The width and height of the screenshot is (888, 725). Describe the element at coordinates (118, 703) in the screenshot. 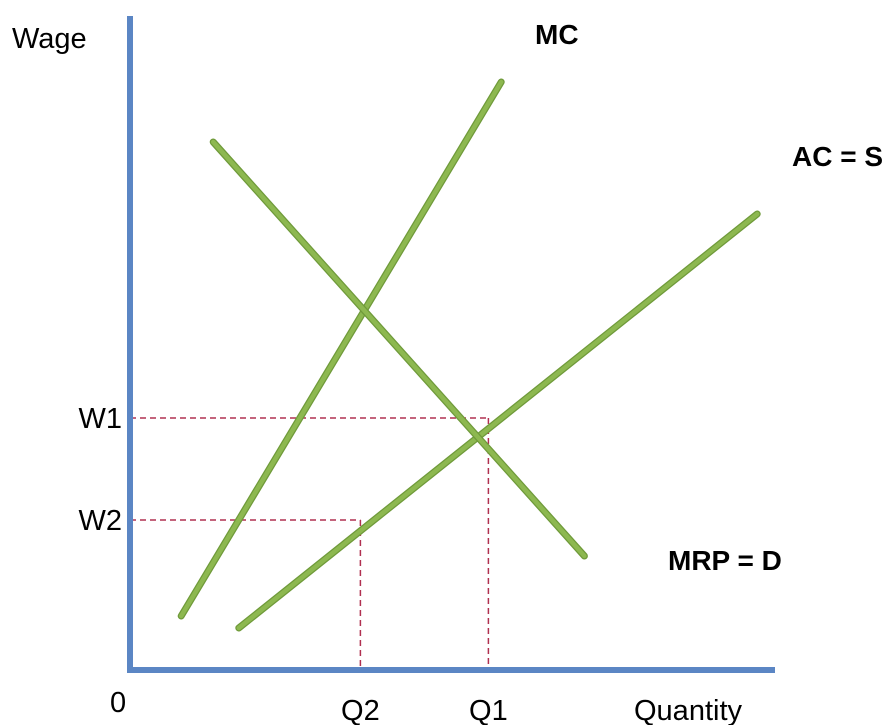

I see `origin-label: 0` at that location.